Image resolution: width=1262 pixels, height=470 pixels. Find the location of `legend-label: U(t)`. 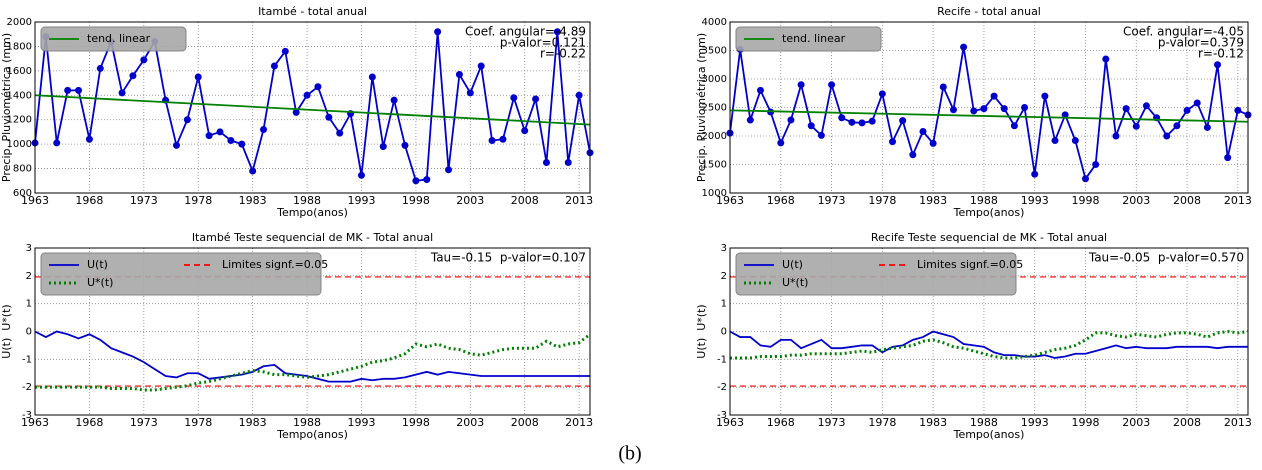

legend-label: U(t) is located at coordinates (97, 264).